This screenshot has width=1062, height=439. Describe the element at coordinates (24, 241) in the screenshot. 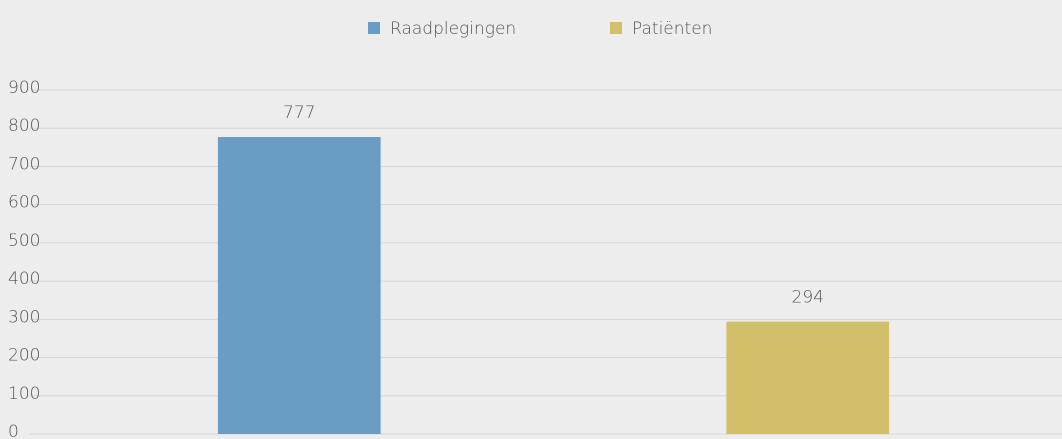

I see `y-tick-label: 500` at that location.